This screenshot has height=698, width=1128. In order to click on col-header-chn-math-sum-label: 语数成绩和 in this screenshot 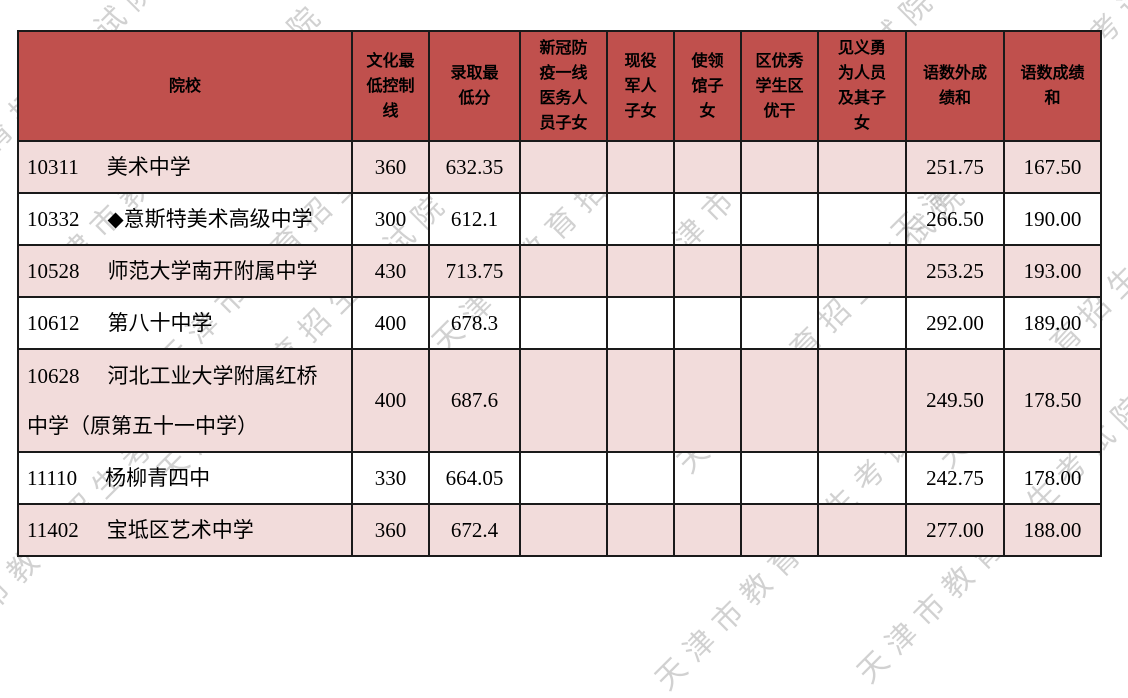, I will do `click(1052, 86)`.